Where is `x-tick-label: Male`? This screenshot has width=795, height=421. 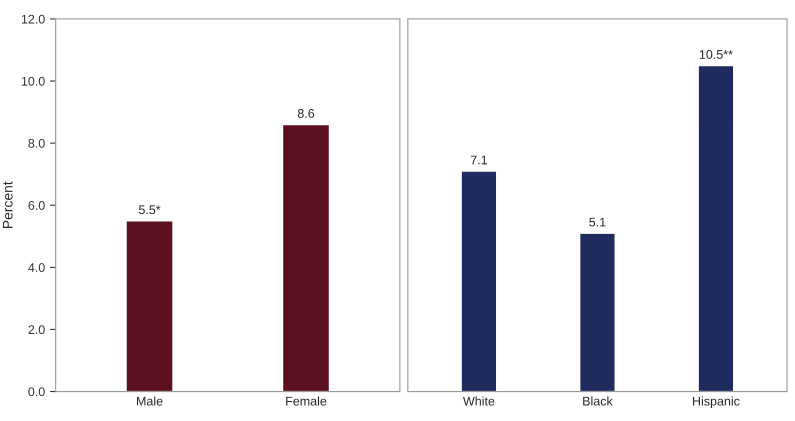
x-tick-label: Male is located at coordinates (150, 401).